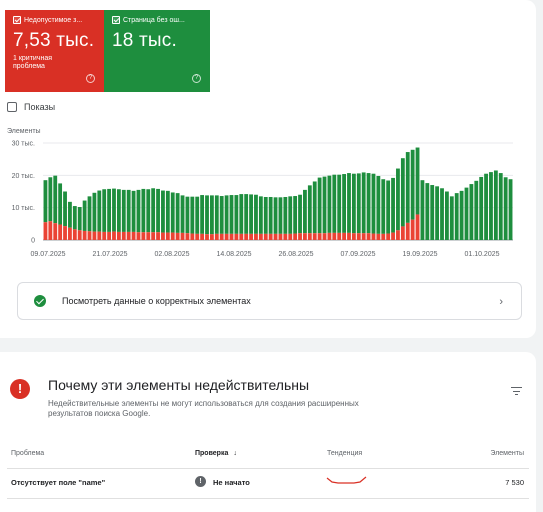 The image size is (543, 512). What do you see at coordinates (501, 302) in the screenshot?
I see `chevron-right-icon: ›` at bounding box center [501, 302].